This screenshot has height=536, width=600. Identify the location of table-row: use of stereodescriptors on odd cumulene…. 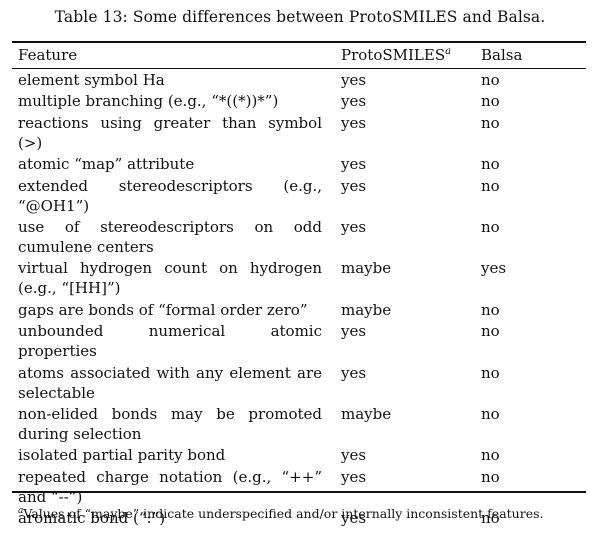
(300, 237).